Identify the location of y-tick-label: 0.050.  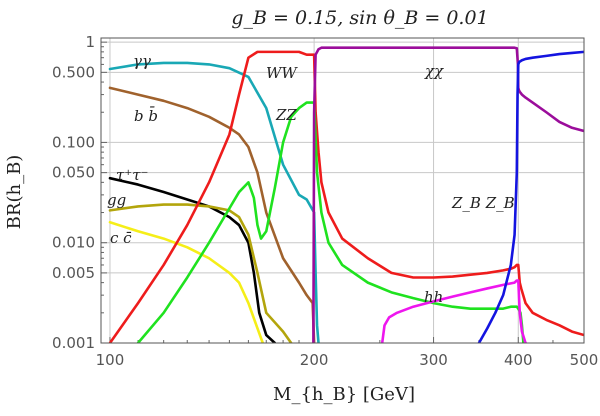
(73, 173).